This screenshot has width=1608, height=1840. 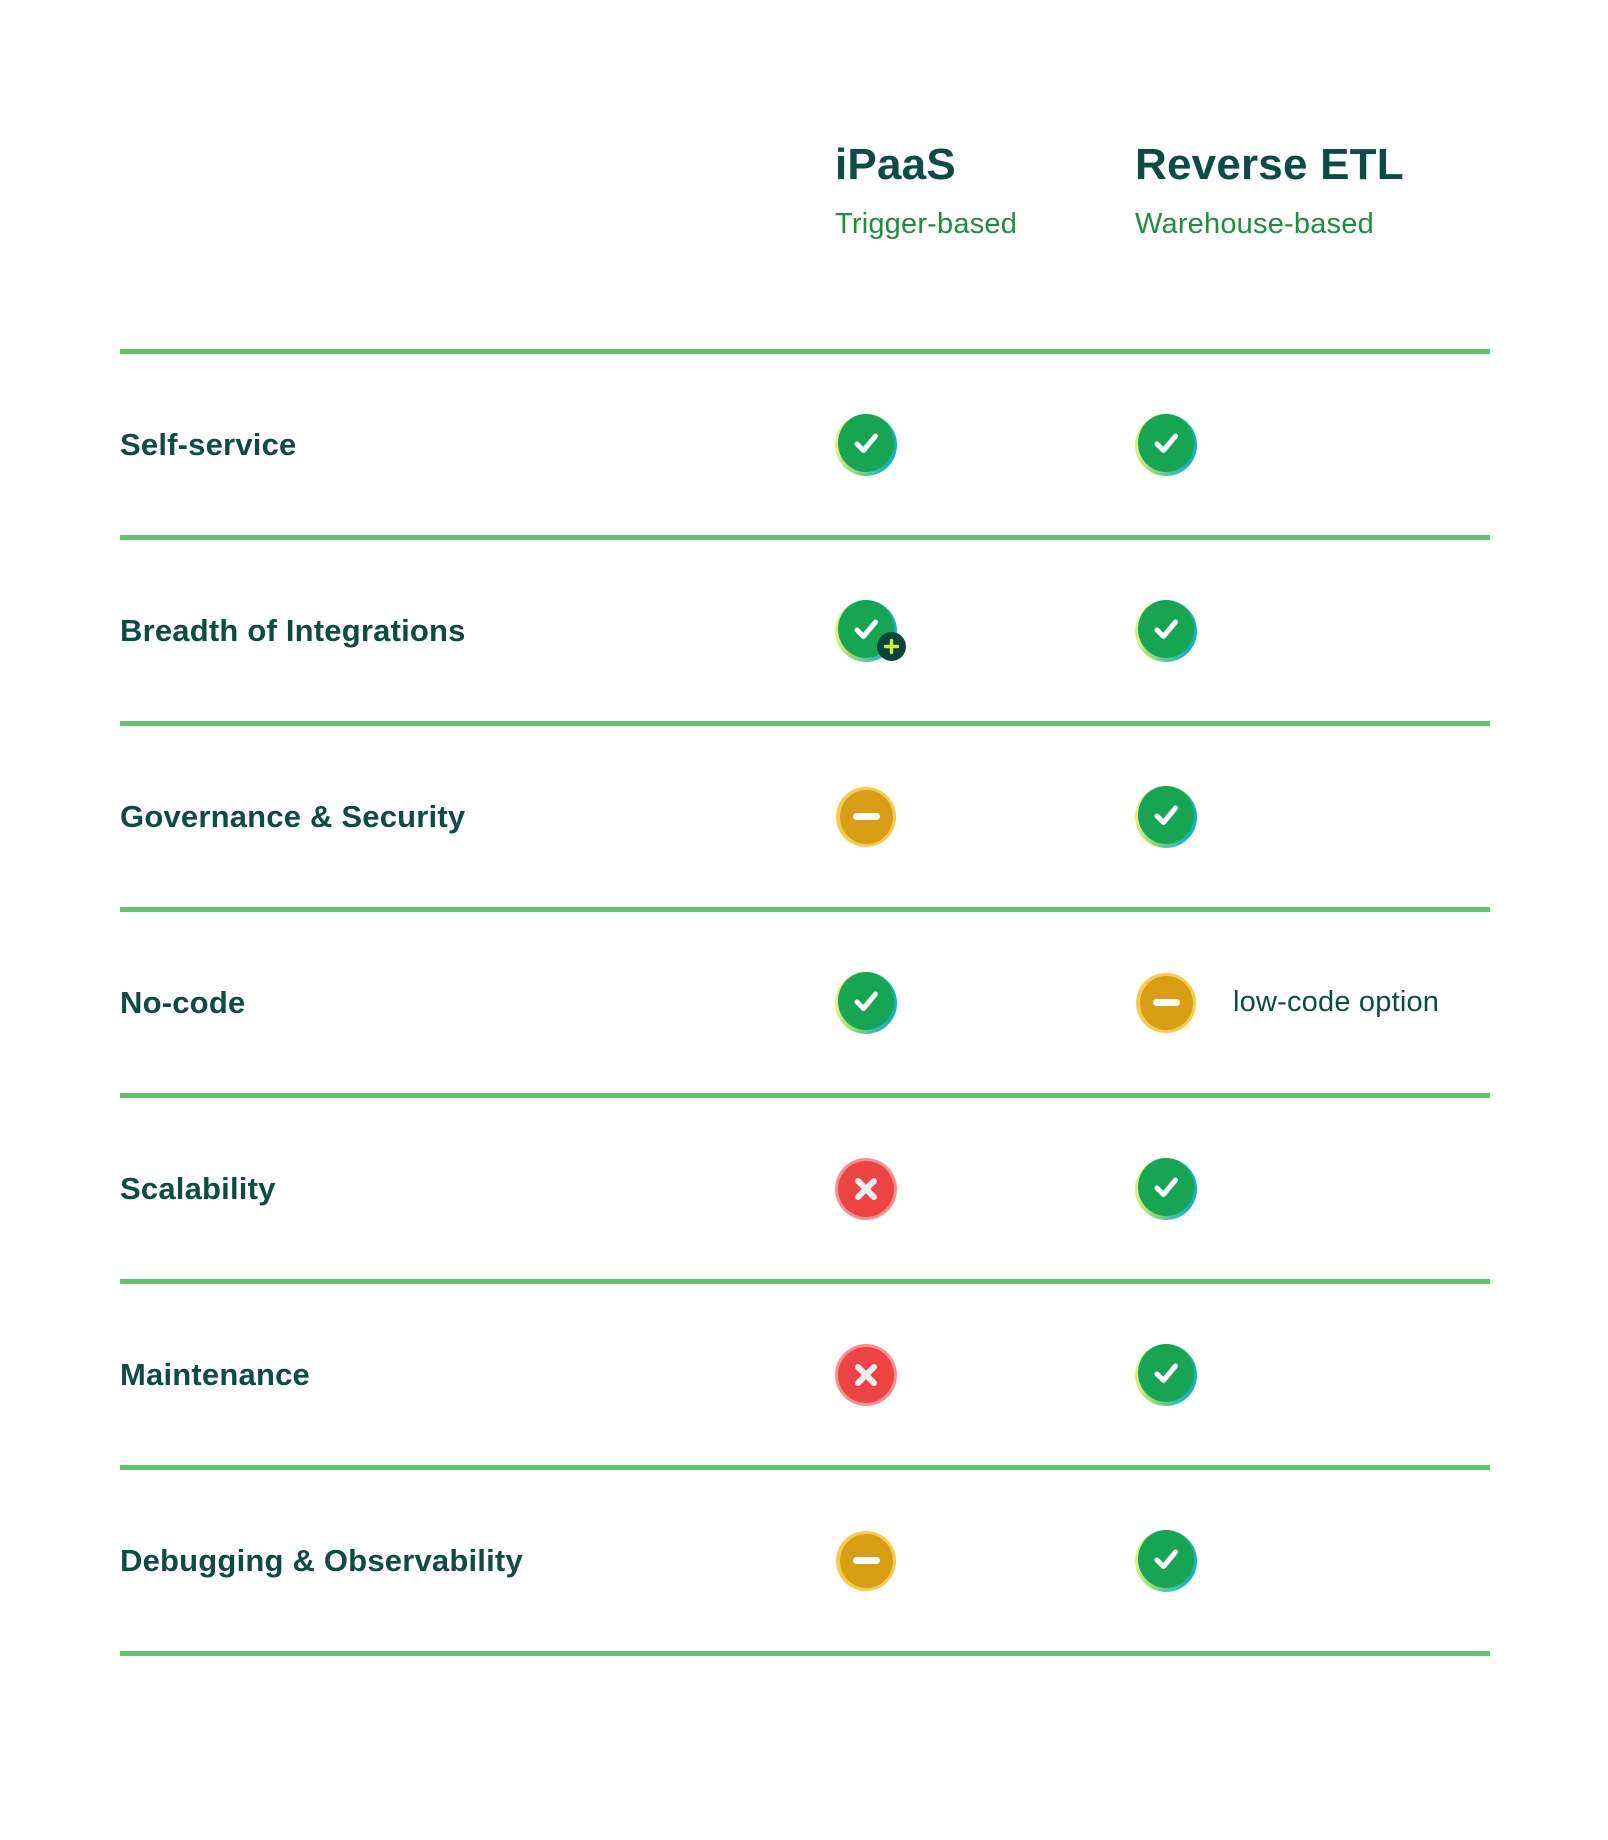 What do you see at coordinates (926, 224) in the screenshot?
I see `column-subtitle-ipaas: Trigger-based` at bounding box center [926, 224].